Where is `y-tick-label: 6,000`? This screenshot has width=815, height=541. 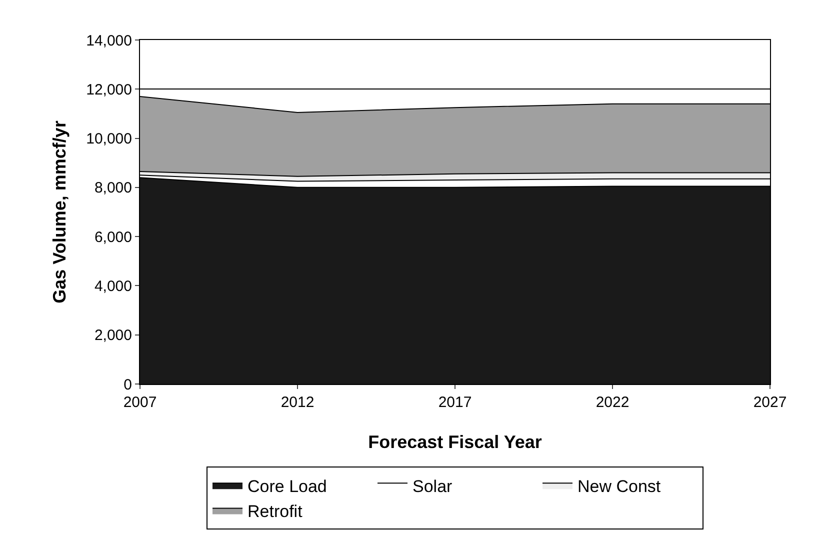 y-tick-label: 6,000 is located at coordinates (113, 237).